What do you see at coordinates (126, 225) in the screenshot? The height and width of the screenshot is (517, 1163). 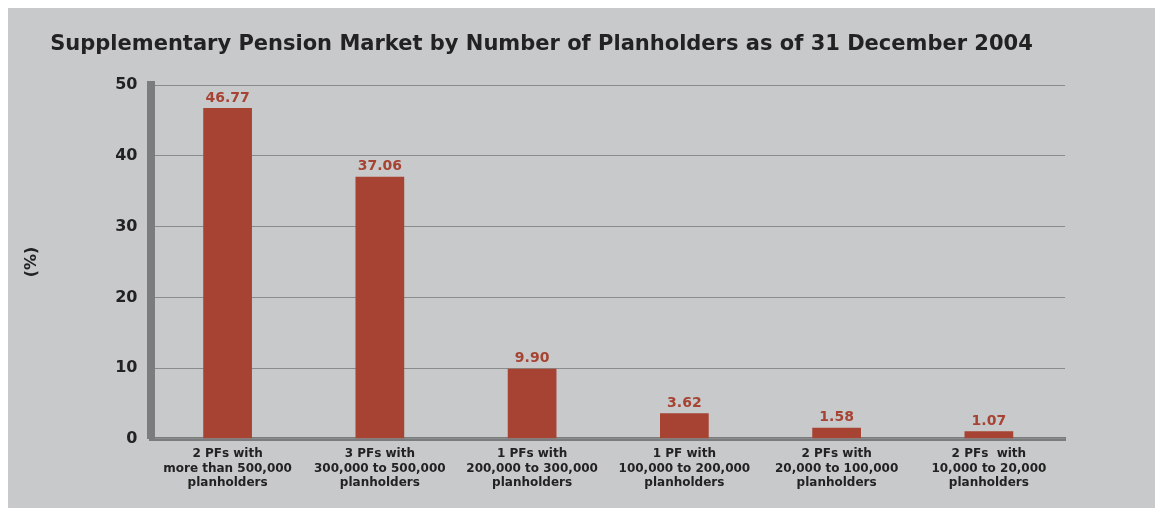 I see `y-tick-label: 30` at bounding box center [126, 225].